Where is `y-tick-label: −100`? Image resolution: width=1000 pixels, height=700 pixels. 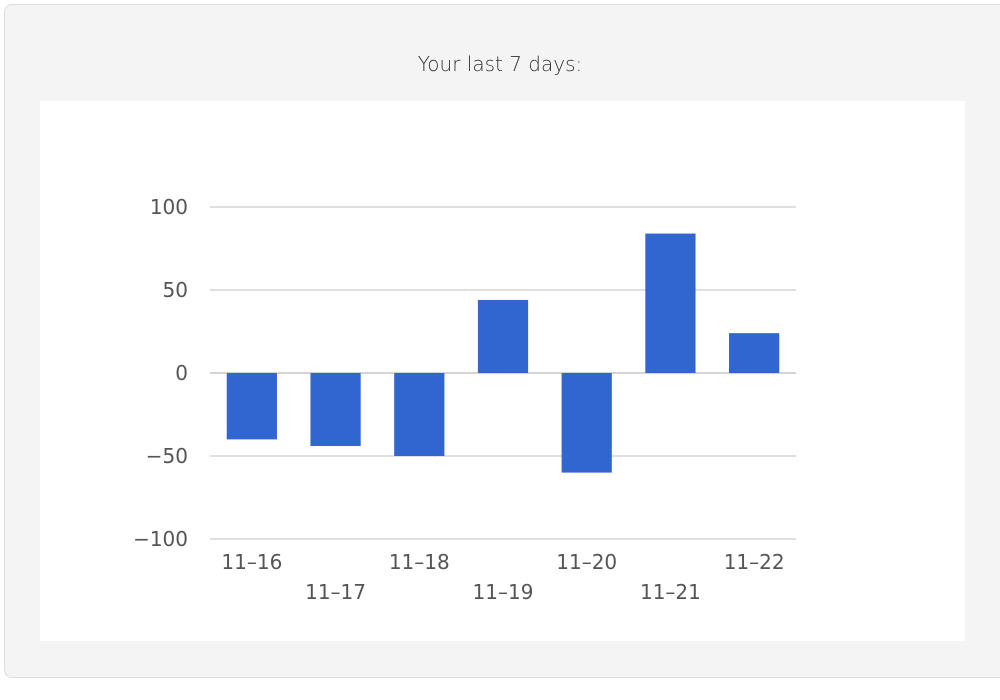 y-tick-label: −100 is located at coordinates (160, 539).